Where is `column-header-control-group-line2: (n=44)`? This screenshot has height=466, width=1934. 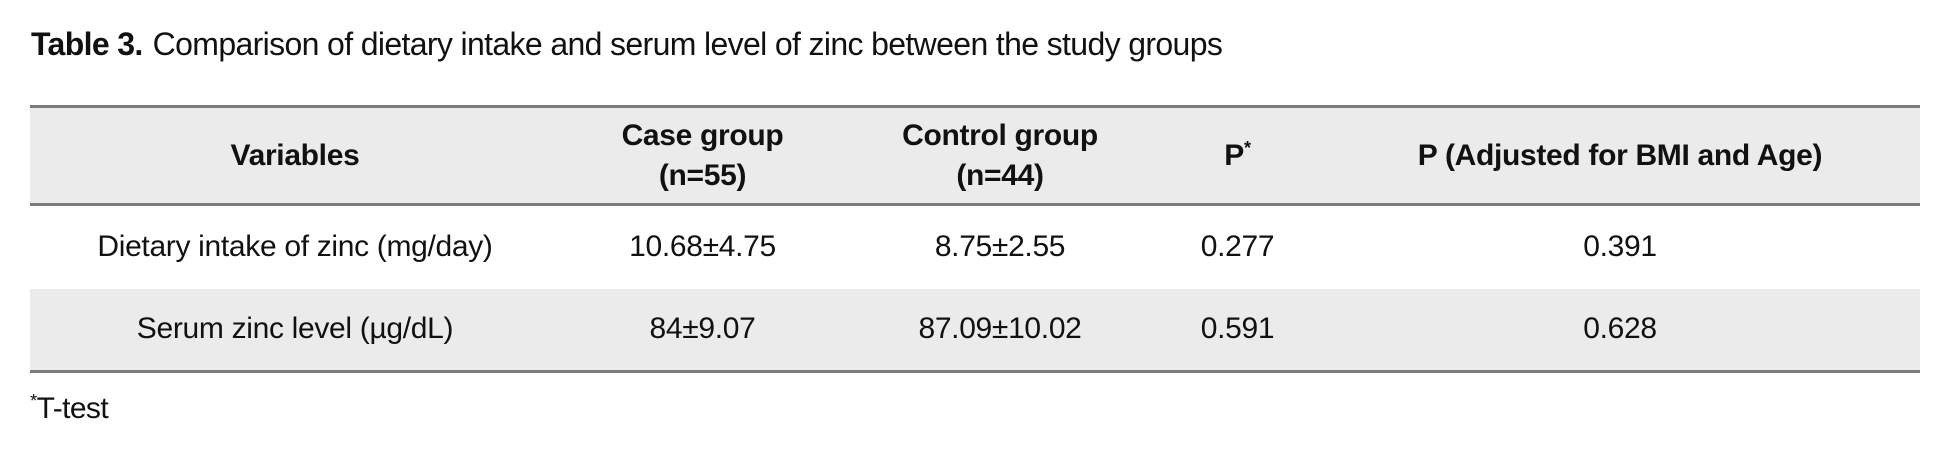
column-header-control-group-line2: (n=44) is located at coordinates (1000, 175).